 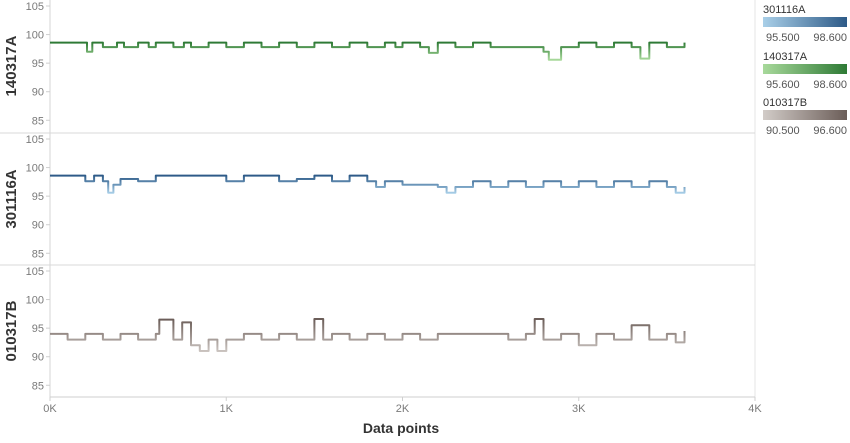 I want to click on legend-301116a: 301116A 95.500 98.600, so click(x=805, y=24).